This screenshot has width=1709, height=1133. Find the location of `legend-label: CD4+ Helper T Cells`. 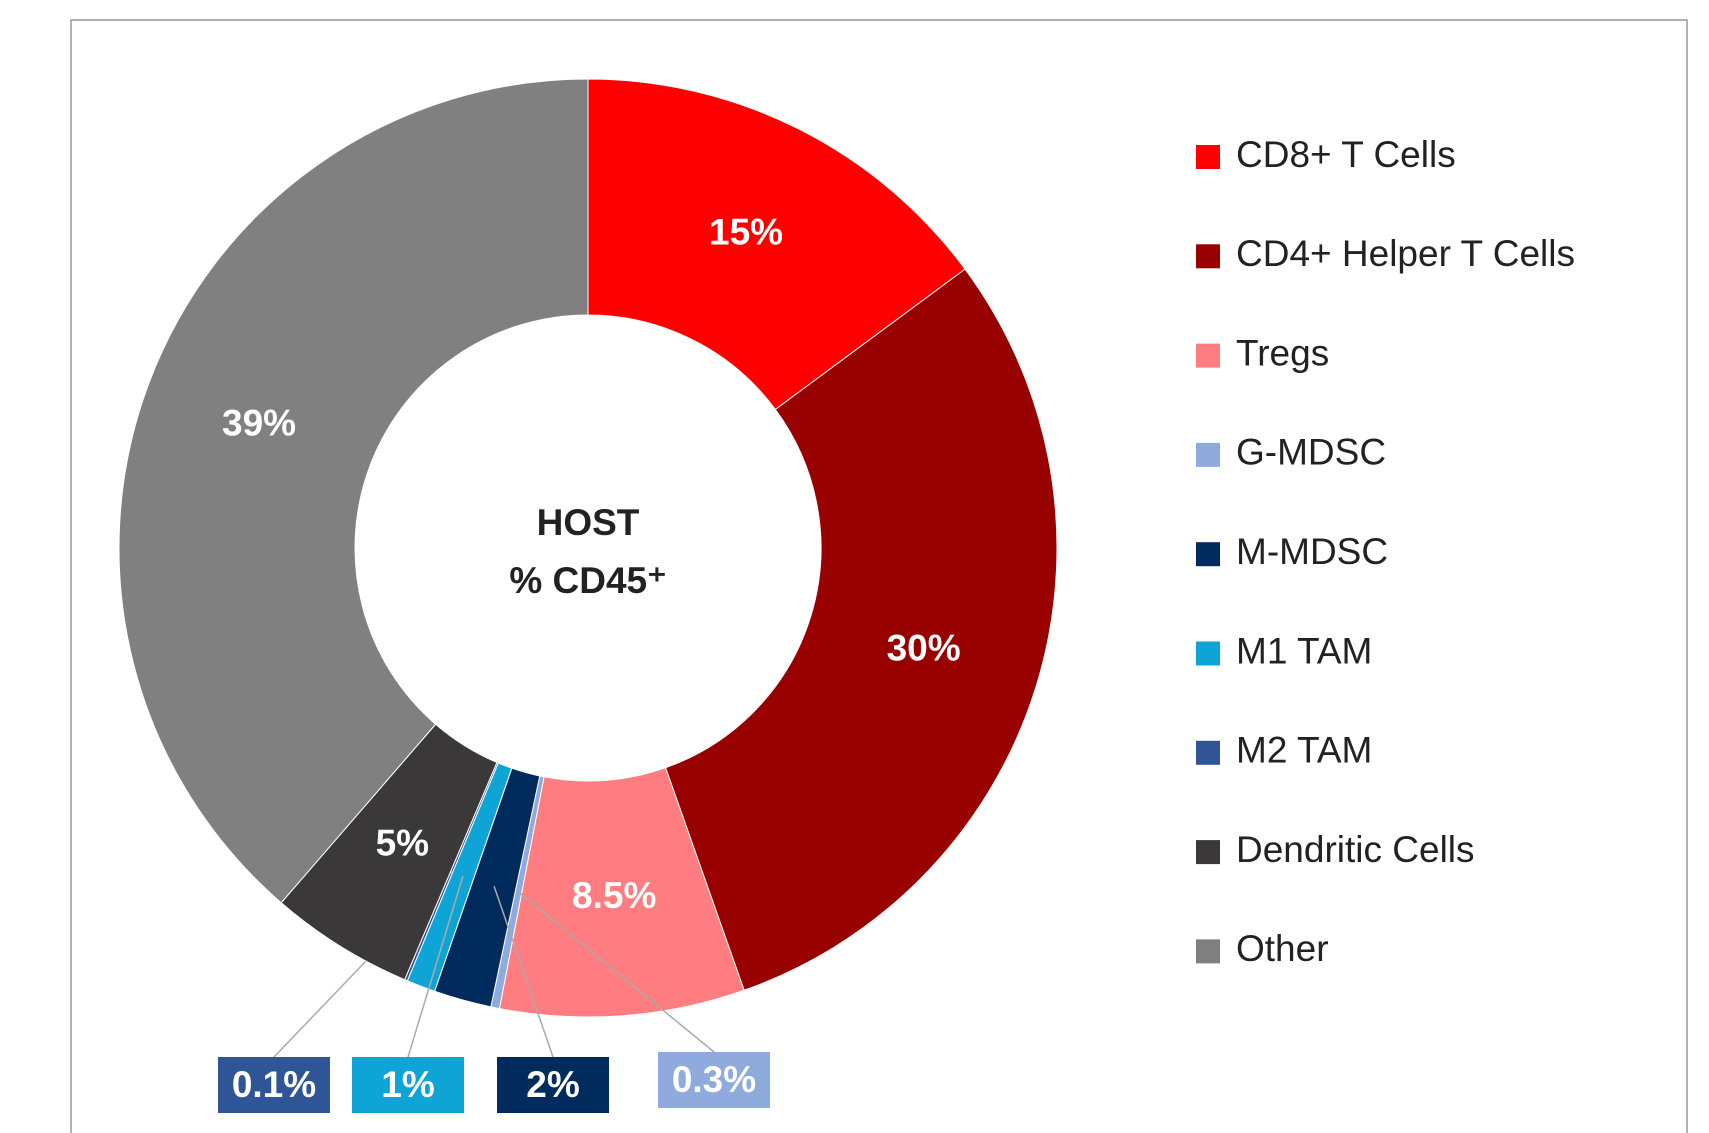

legend-label: CD4+ Helper T Cells is located at coordinates (1405, 253).